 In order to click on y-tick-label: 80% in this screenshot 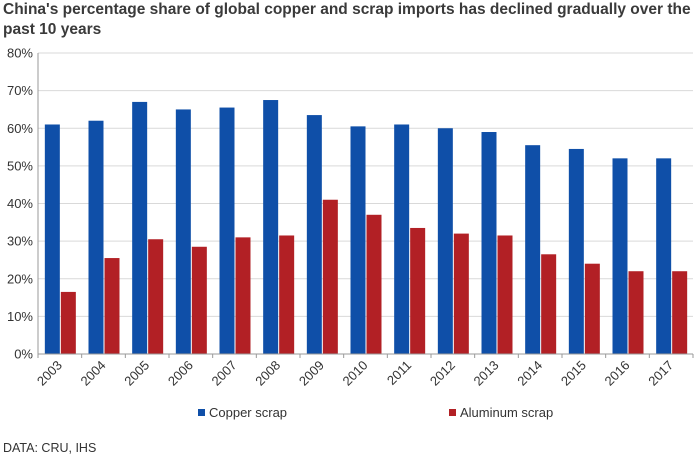, I will do `click(20, 53)`.